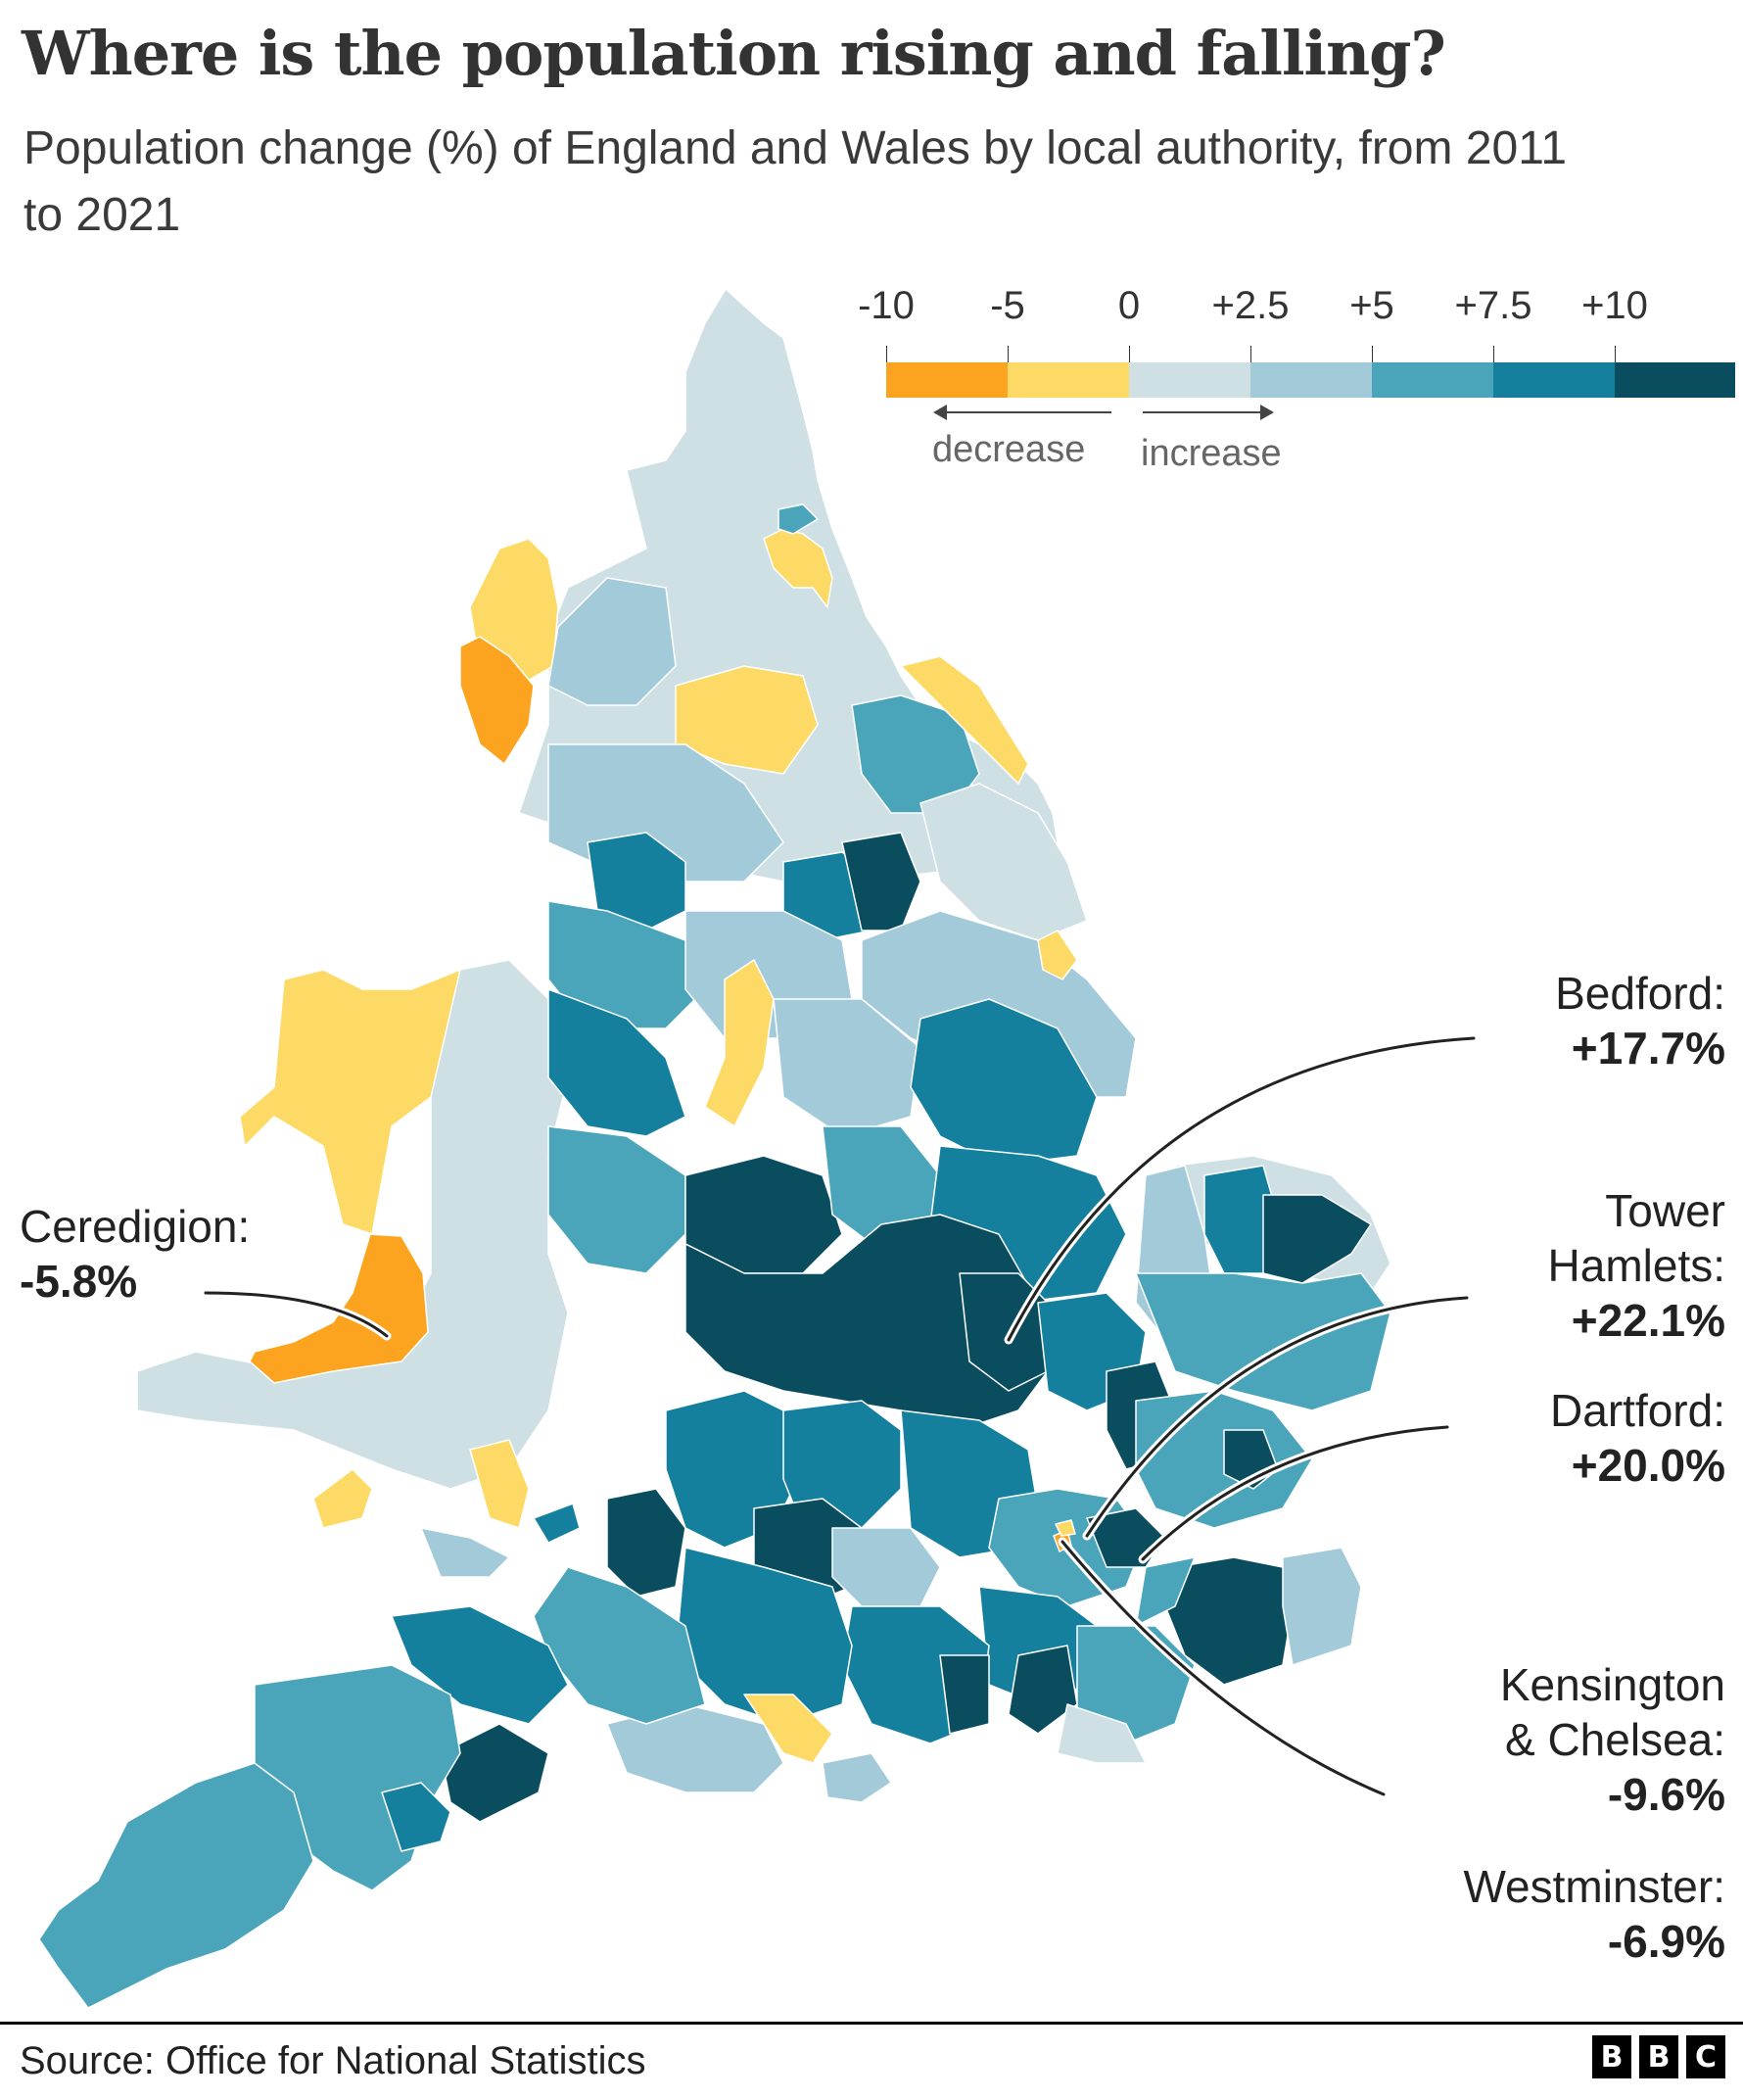  I want to click on dartford-leader-line, so click(1295, 1493).